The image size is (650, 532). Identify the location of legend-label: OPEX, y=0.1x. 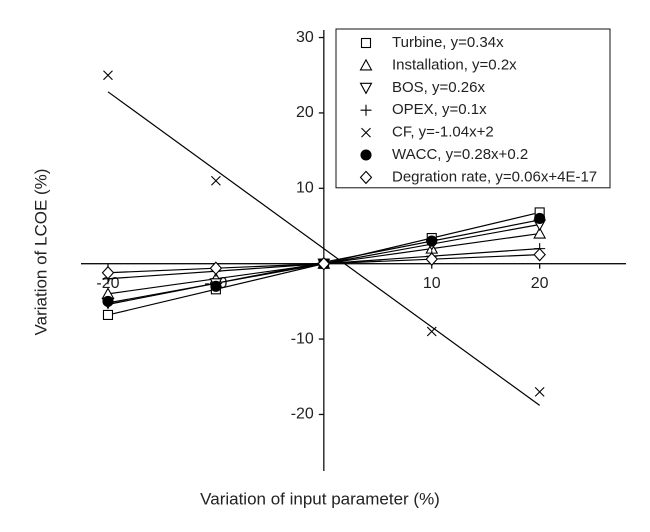
(439, 109).